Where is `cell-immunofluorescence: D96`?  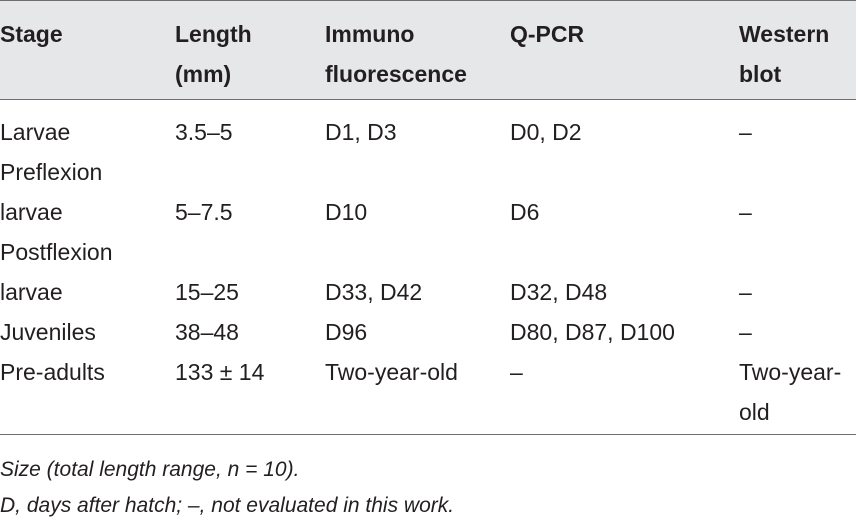 cell-immunofluorescence: D96 is located at coordinates (346, 332).